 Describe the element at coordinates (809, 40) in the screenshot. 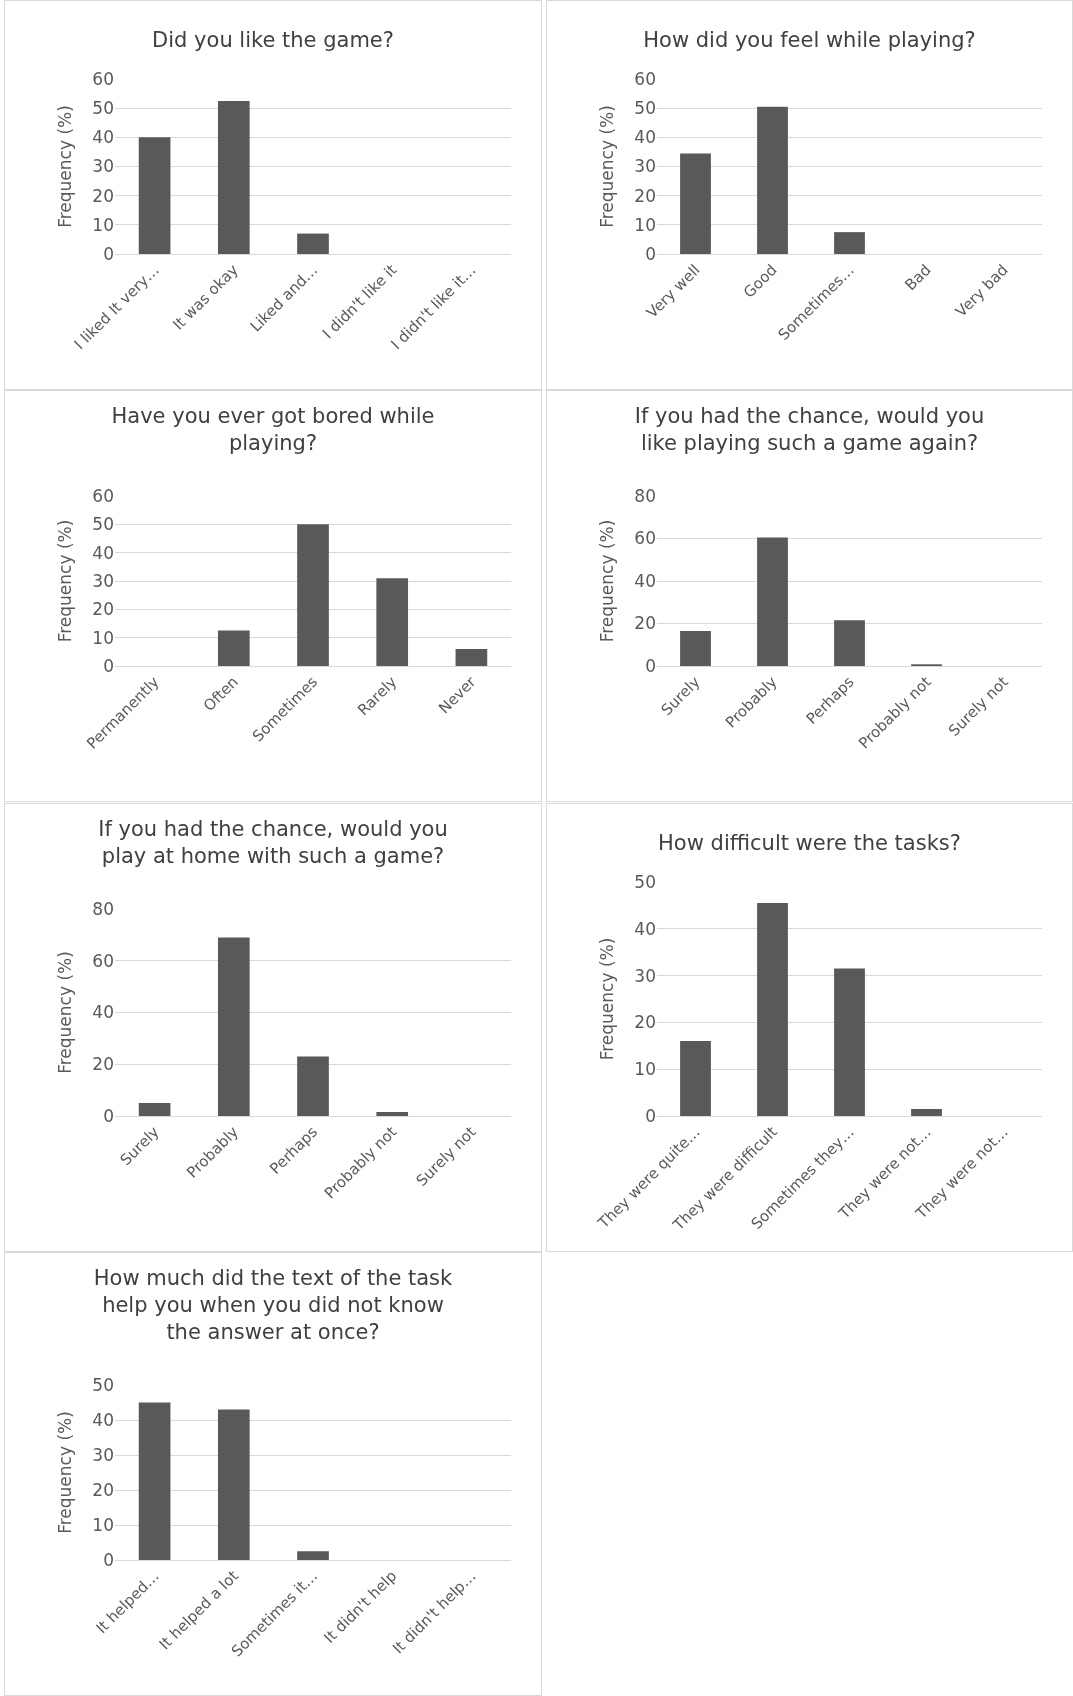

I see `chart-title: How did you feel while playing?` at that location.